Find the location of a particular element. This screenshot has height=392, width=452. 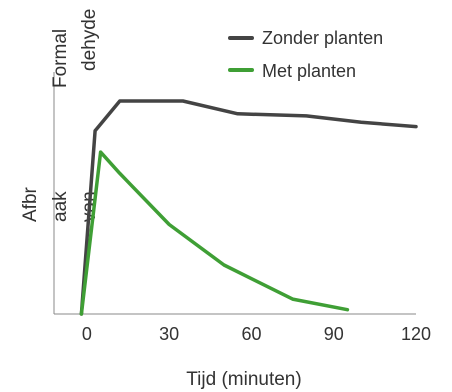

x-tick-labels: 0 30 60 90 120 is located at coordinates (256, 334).